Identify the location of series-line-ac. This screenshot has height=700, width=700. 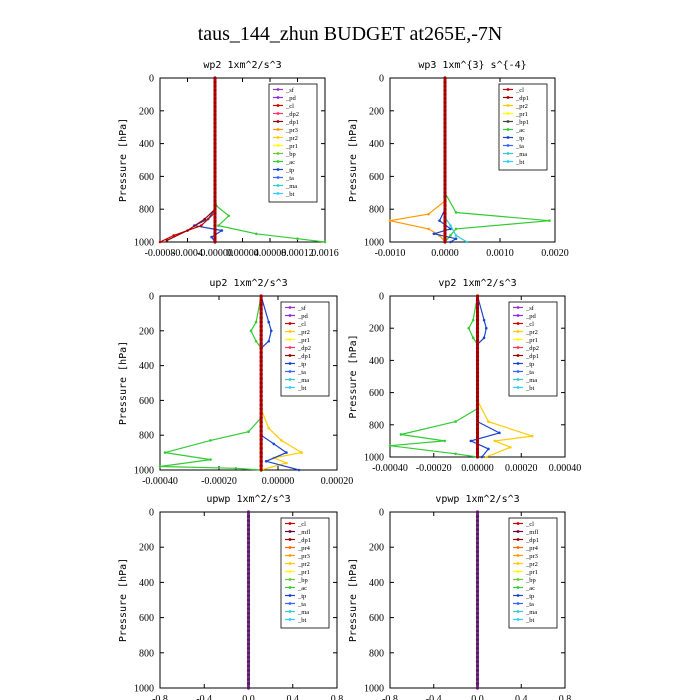
(434, 376).